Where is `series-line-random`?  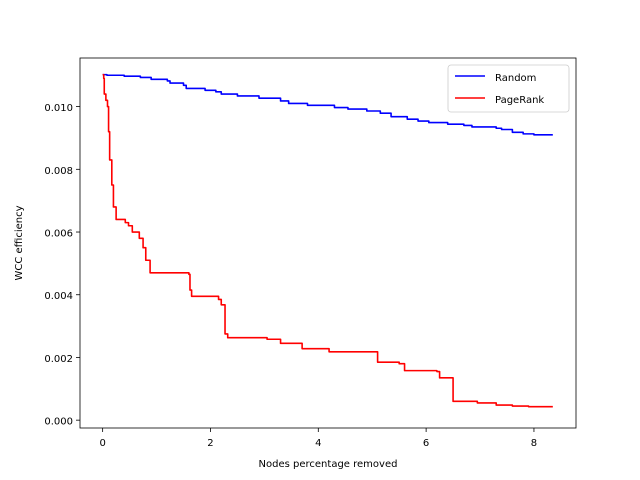 series-line-random is located at coordinates (327, 104).